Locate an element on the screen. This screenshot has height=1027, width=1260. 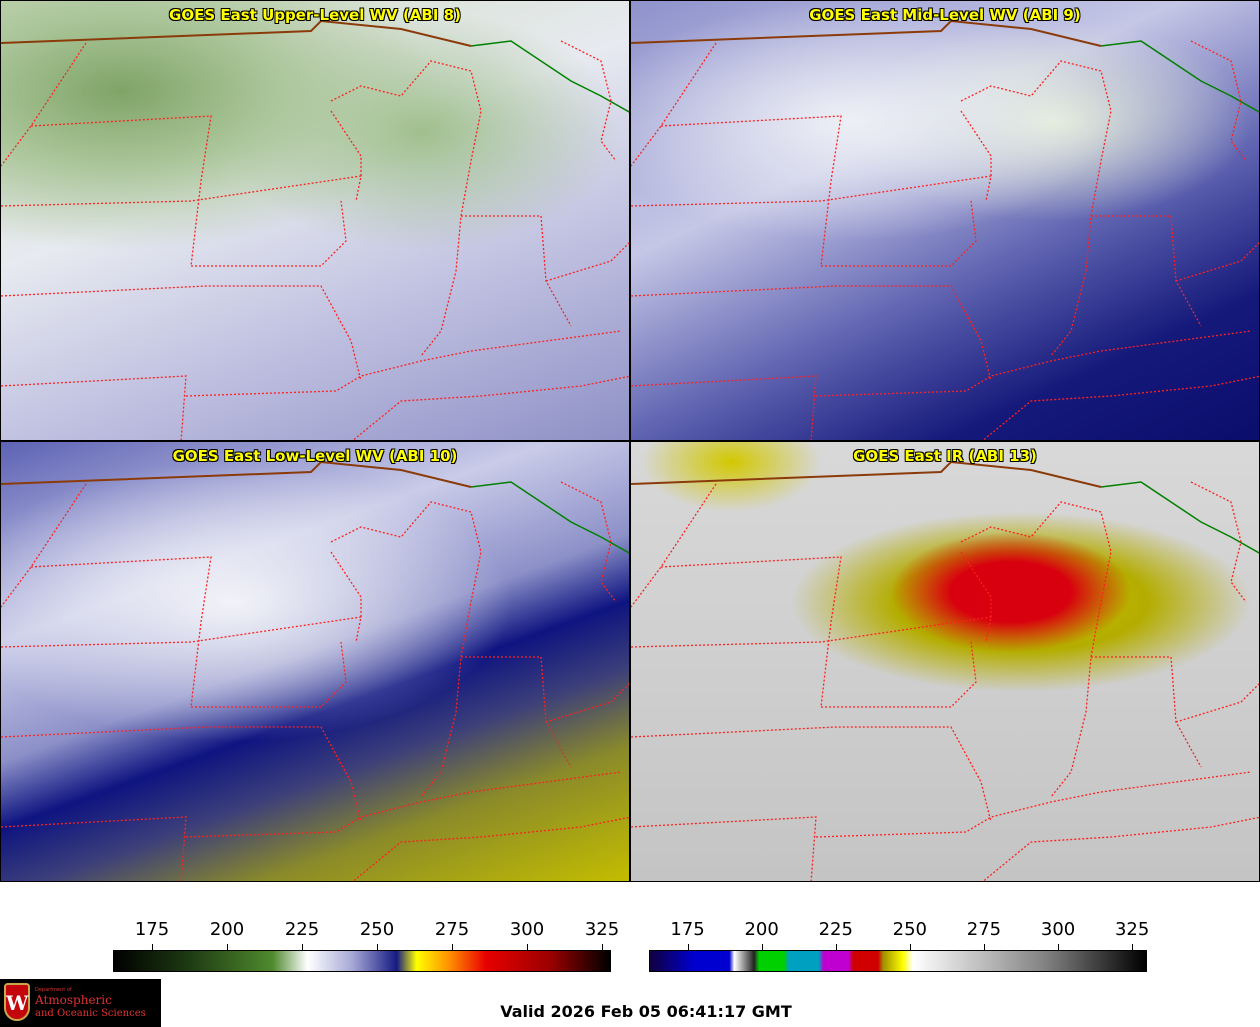
logo-line1: Department of is located at coordinates (53, 990).